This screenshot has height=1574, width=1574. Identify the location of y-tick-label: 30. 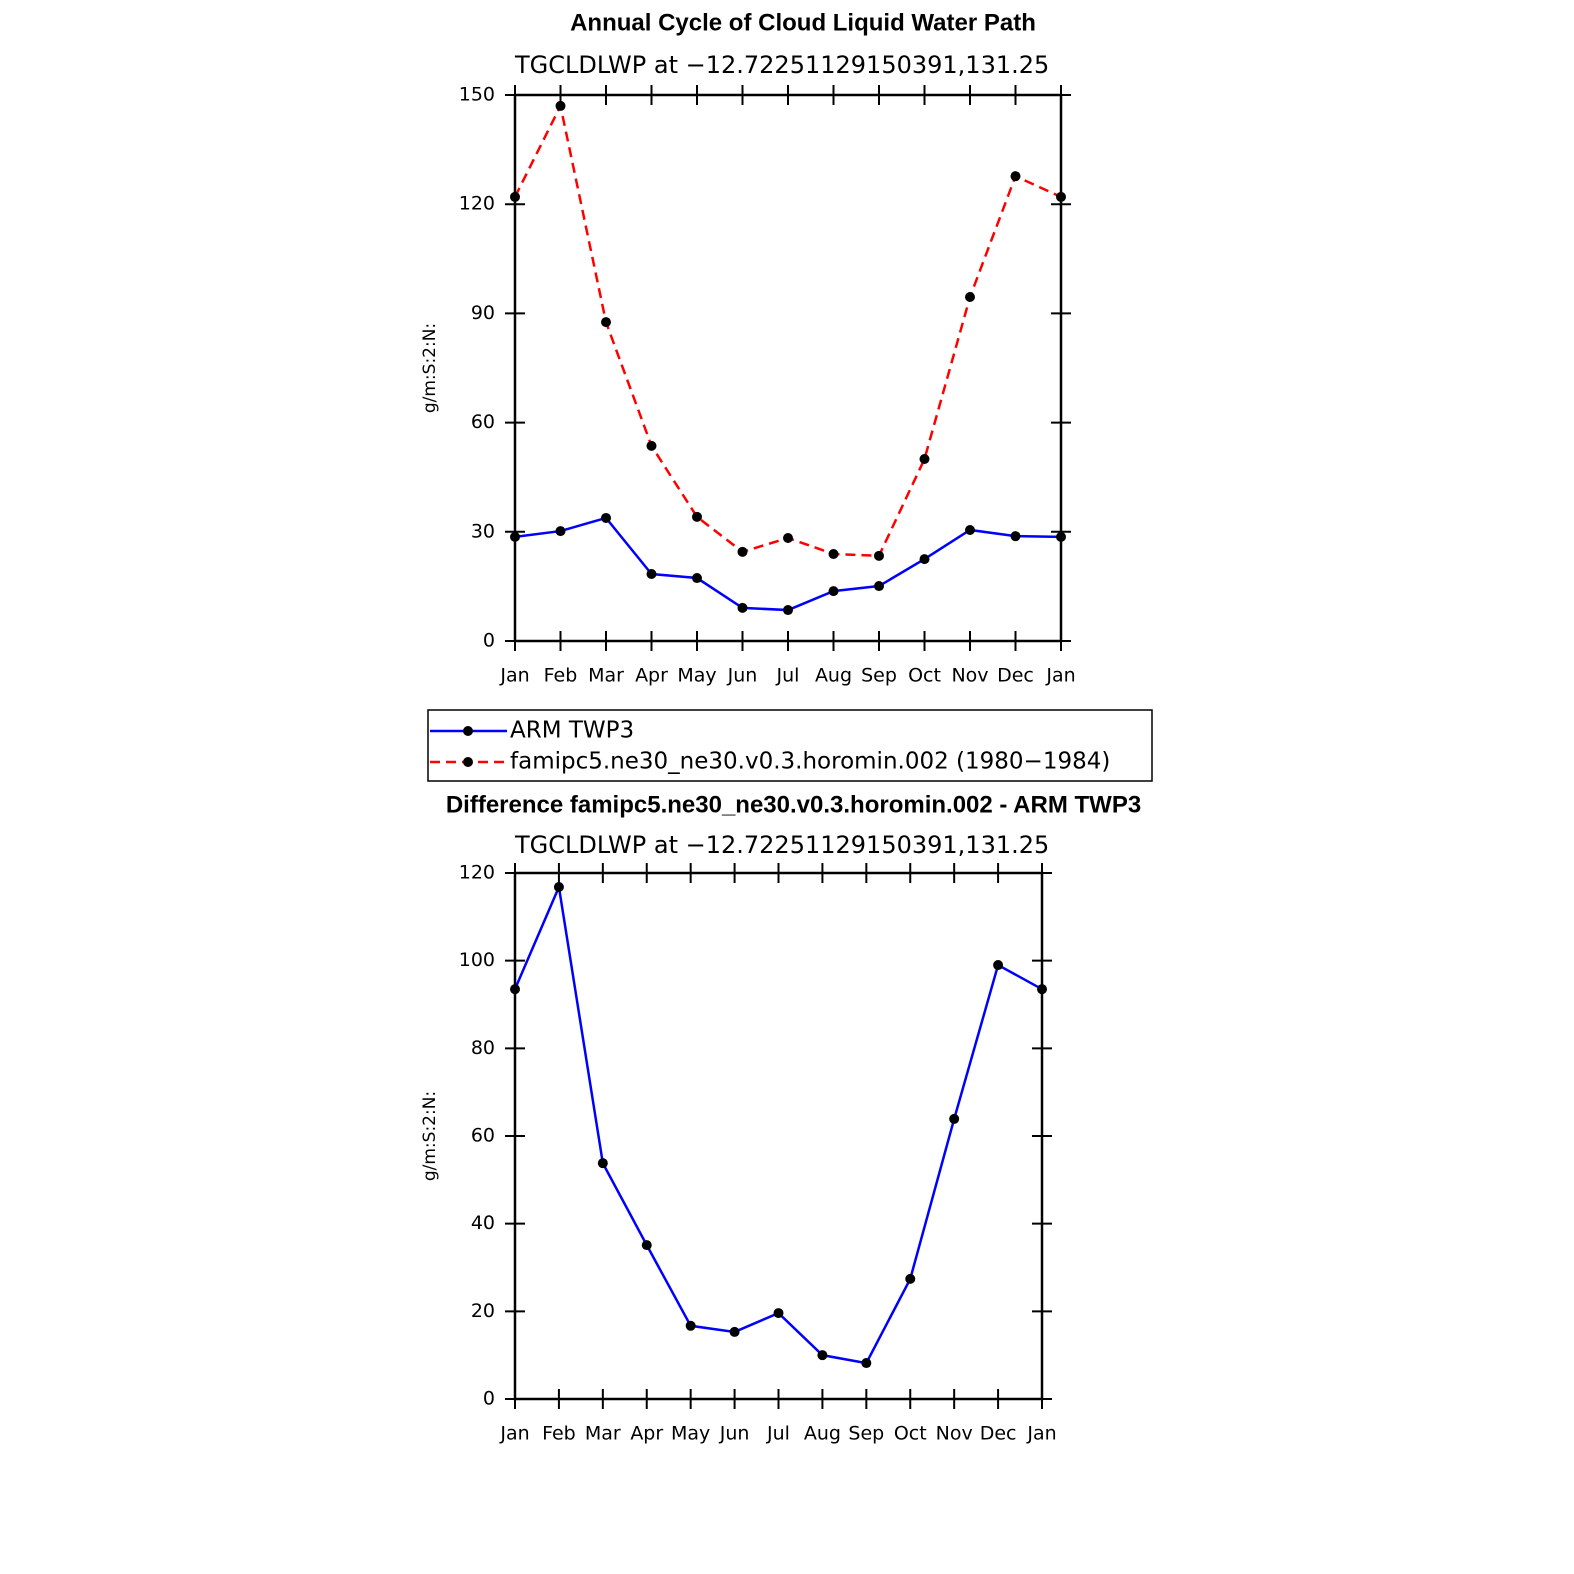
(483, 531).